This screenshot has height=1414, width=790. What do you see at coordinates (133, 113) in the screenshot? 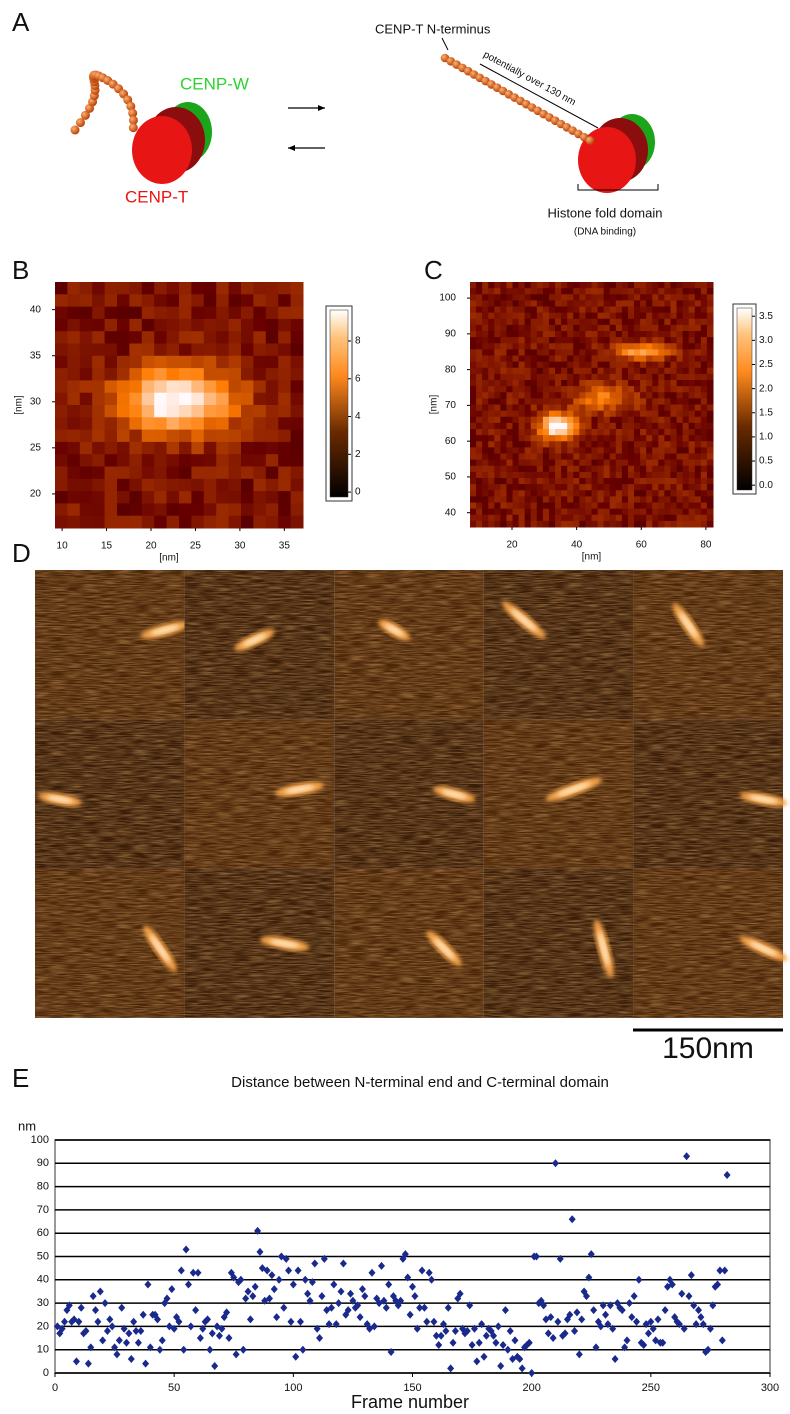
I see `bead` at bounding box center [133, 113].